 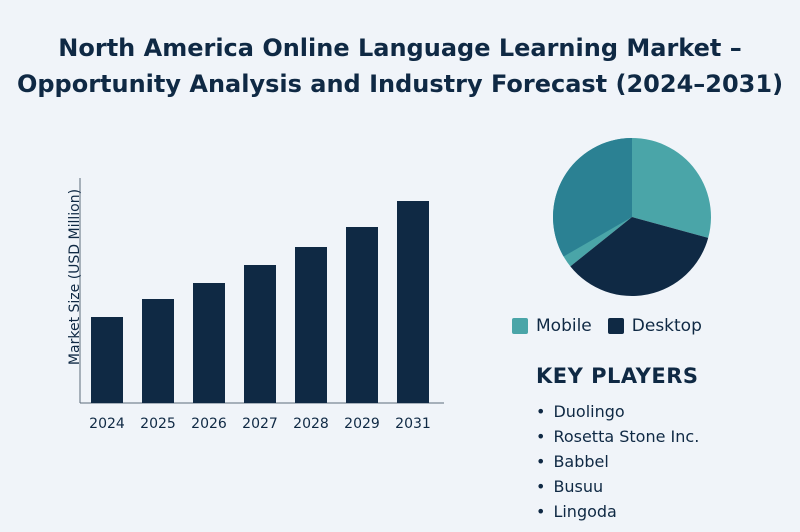 What do you see at coordinates (362, 424) in the screenshot?
I see `x-tick-label: 2029` at bounding box center [362, 424].